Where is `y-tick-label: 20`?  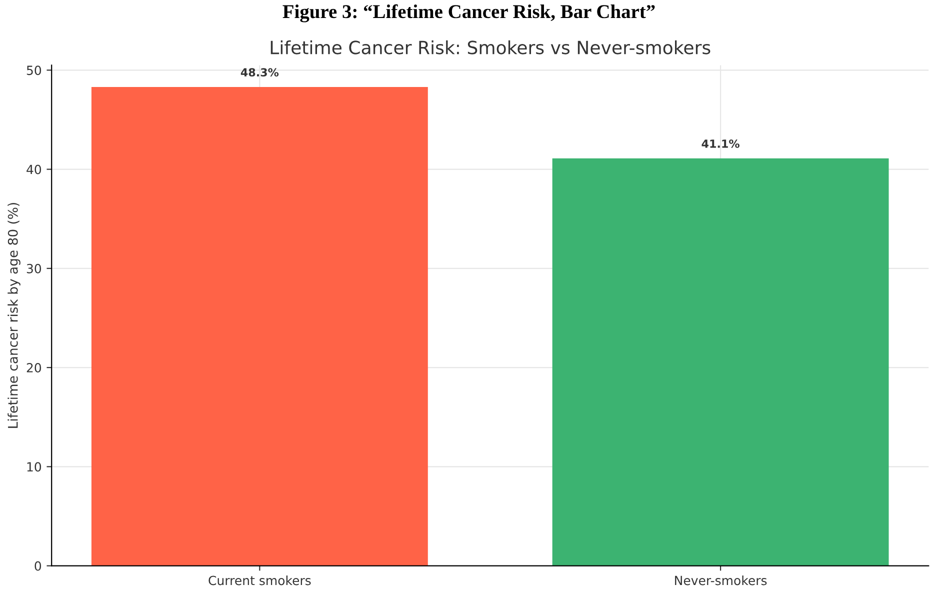
y-tick-label: 20 is located at coordinates (34, 367).